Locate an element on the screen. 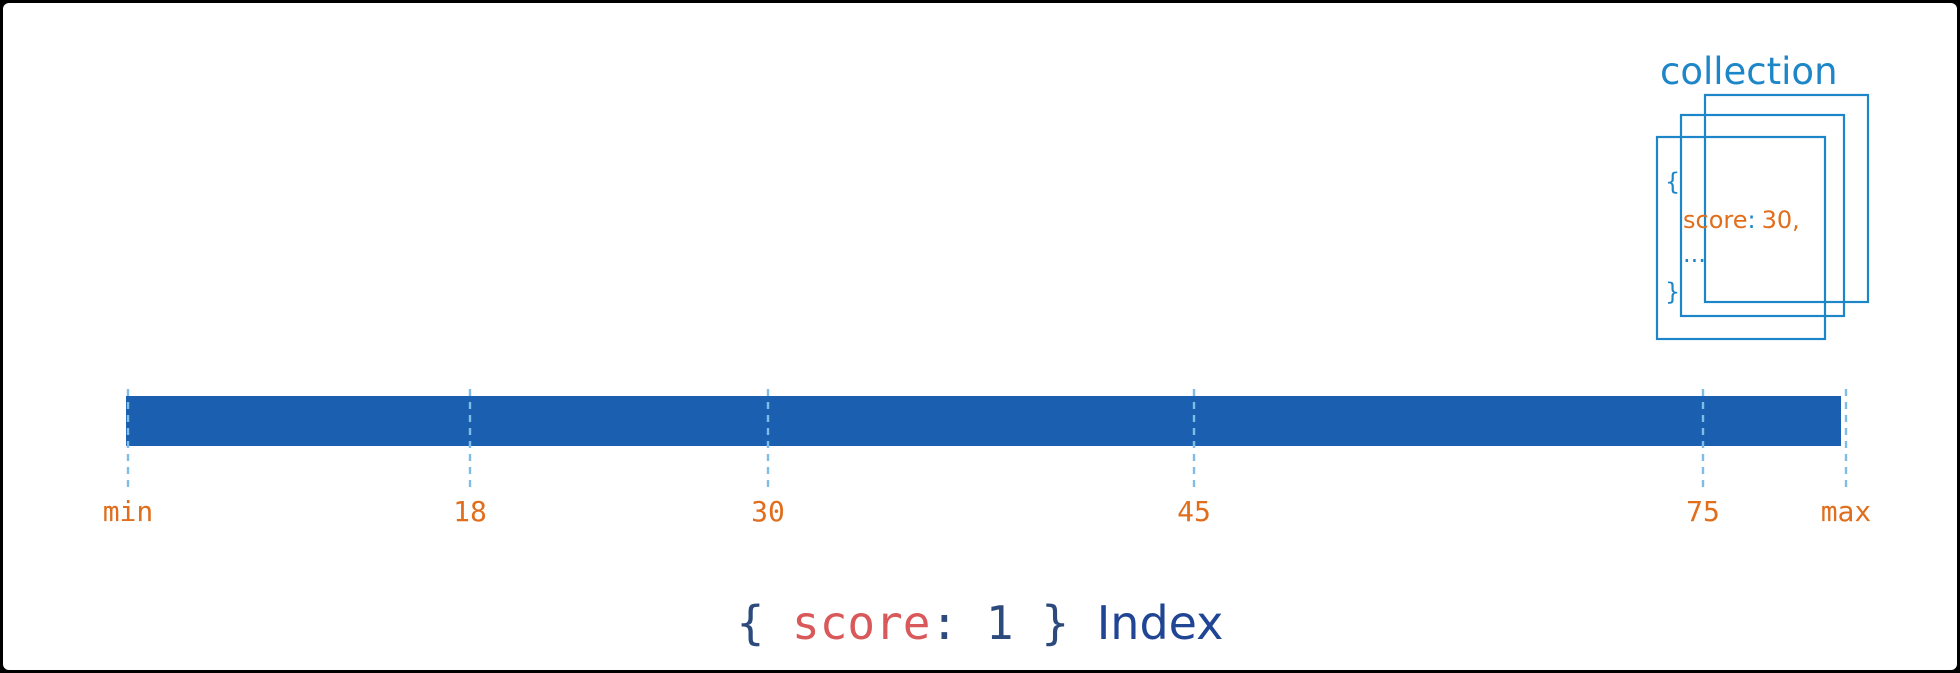  index-caption: { score: 1 } Index is located at coordinates (980, 623).